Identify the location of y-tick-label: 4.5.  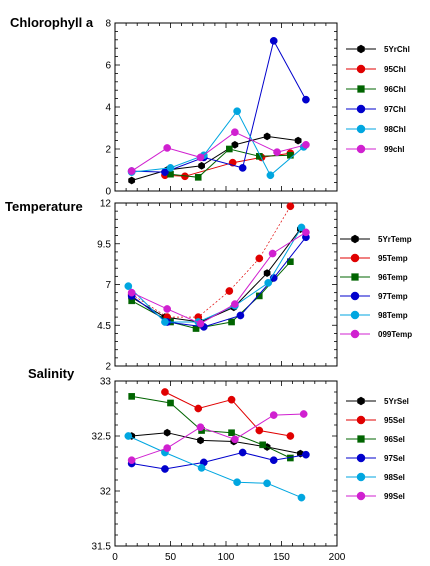
(104, 326).